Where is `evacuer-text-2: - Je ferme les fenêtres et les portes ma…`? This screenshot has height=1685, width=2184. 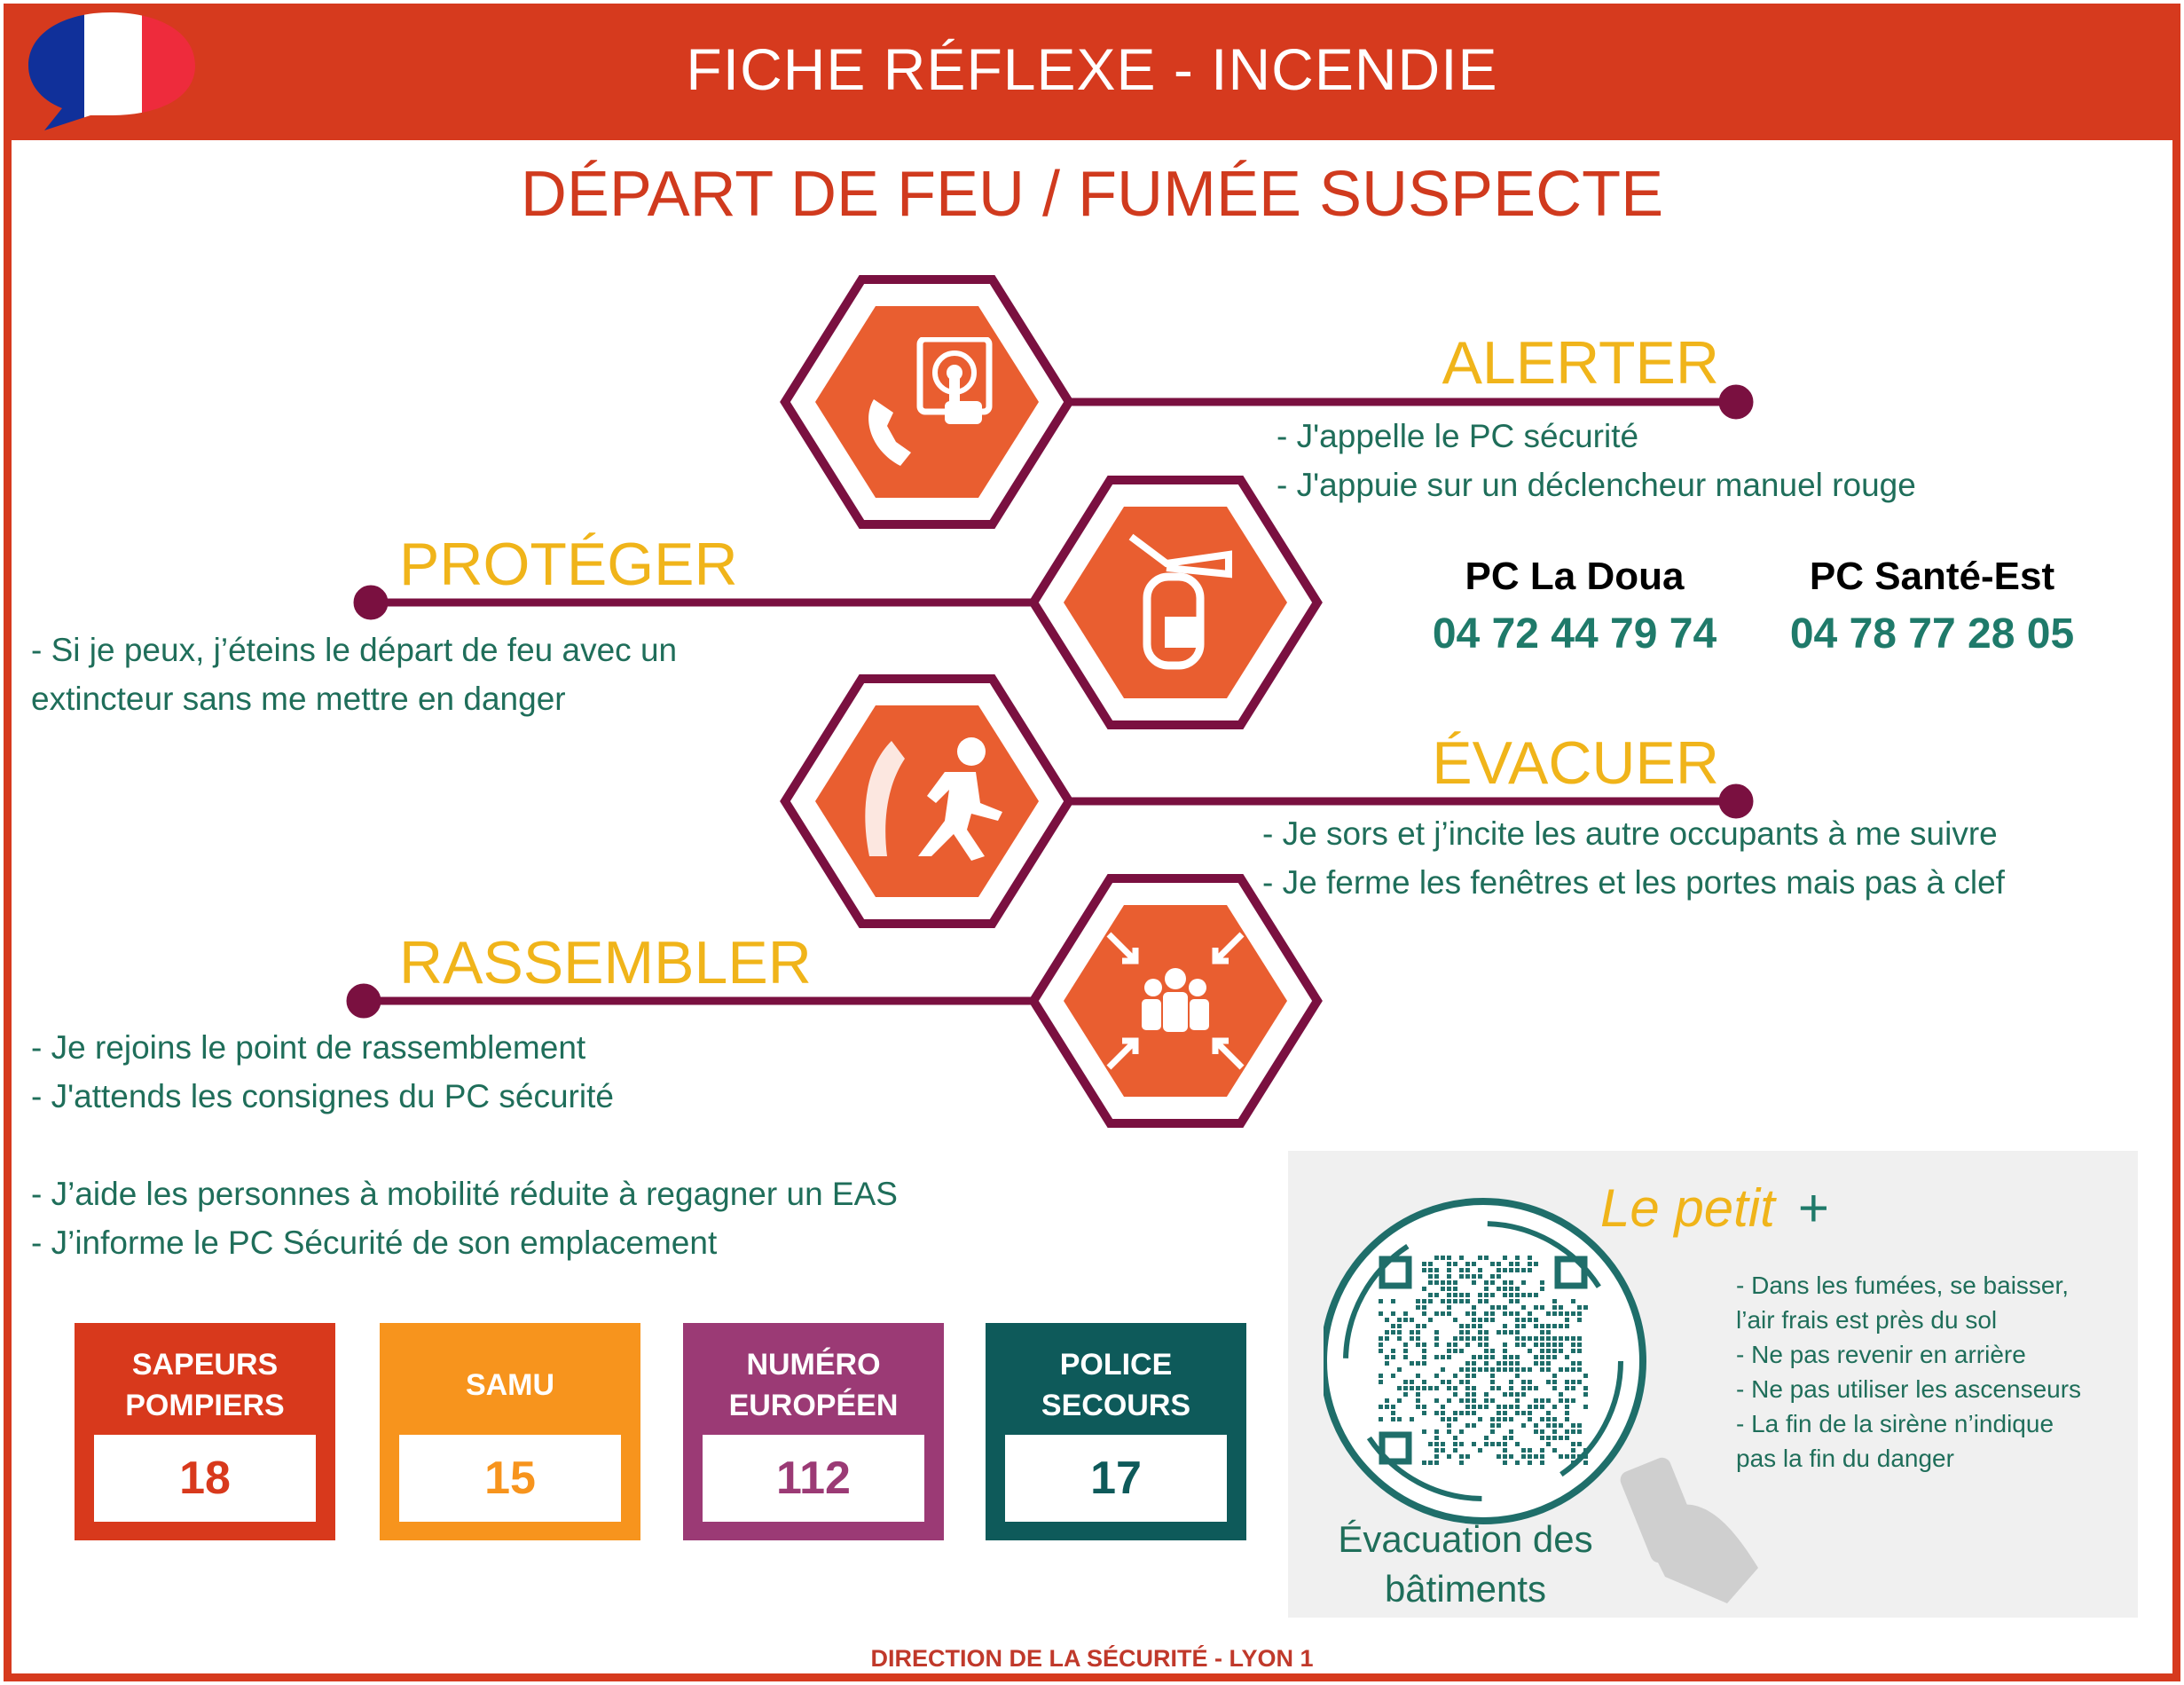
evacuer-text-2: - Je ferme les fenêtres et les portes ma… is located at coordinates (1633, 882).